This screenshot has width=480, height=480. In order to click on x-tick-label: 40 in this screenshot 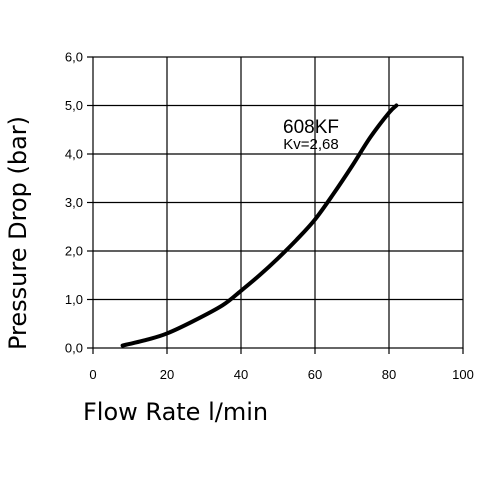, I will do `click(241, 374)`.